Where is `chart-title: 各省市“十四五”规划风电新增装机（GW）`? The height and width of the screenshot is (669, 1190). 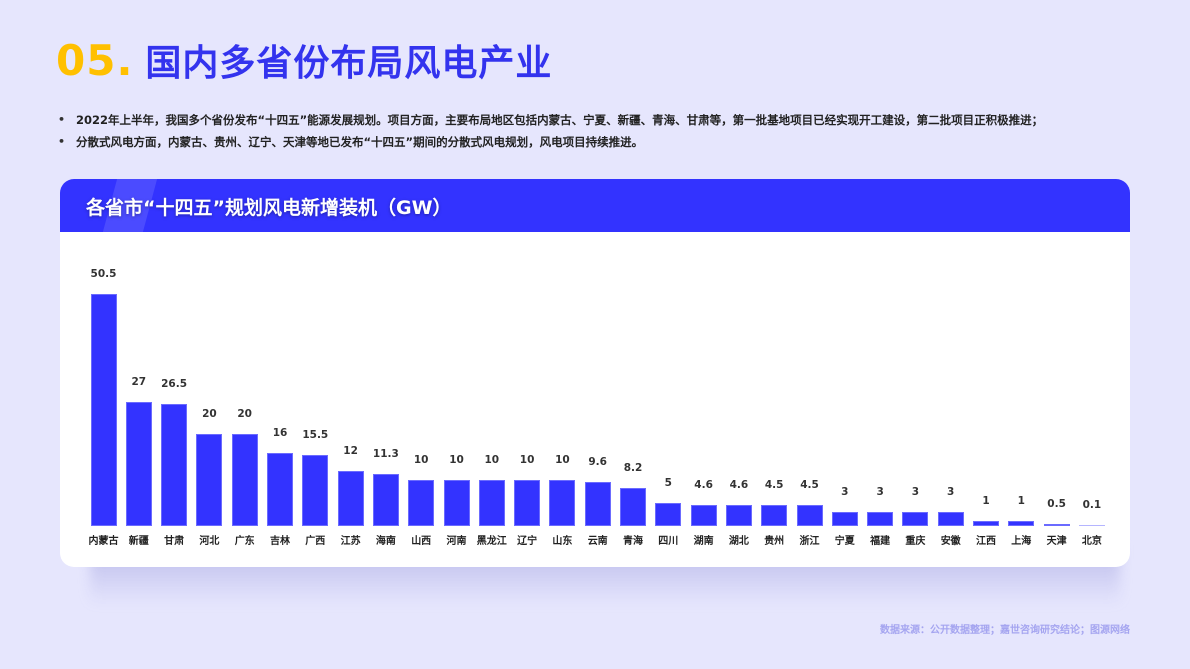 chart-title: 各省市“十四五”规划风电新增装机（GW） is located at coordinates (269, 208).